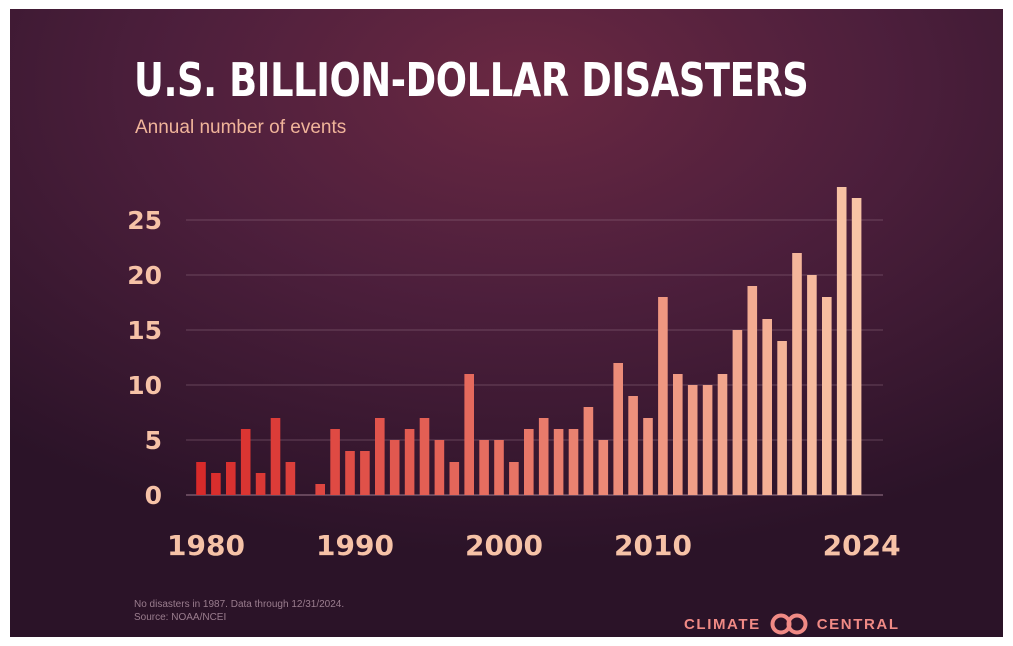 The height and width of the screenshot is (646, 1013). What do you see at coordinates (543, 456) in the screenshot?
I see `bar-2003` at bounding box center [543, 456].